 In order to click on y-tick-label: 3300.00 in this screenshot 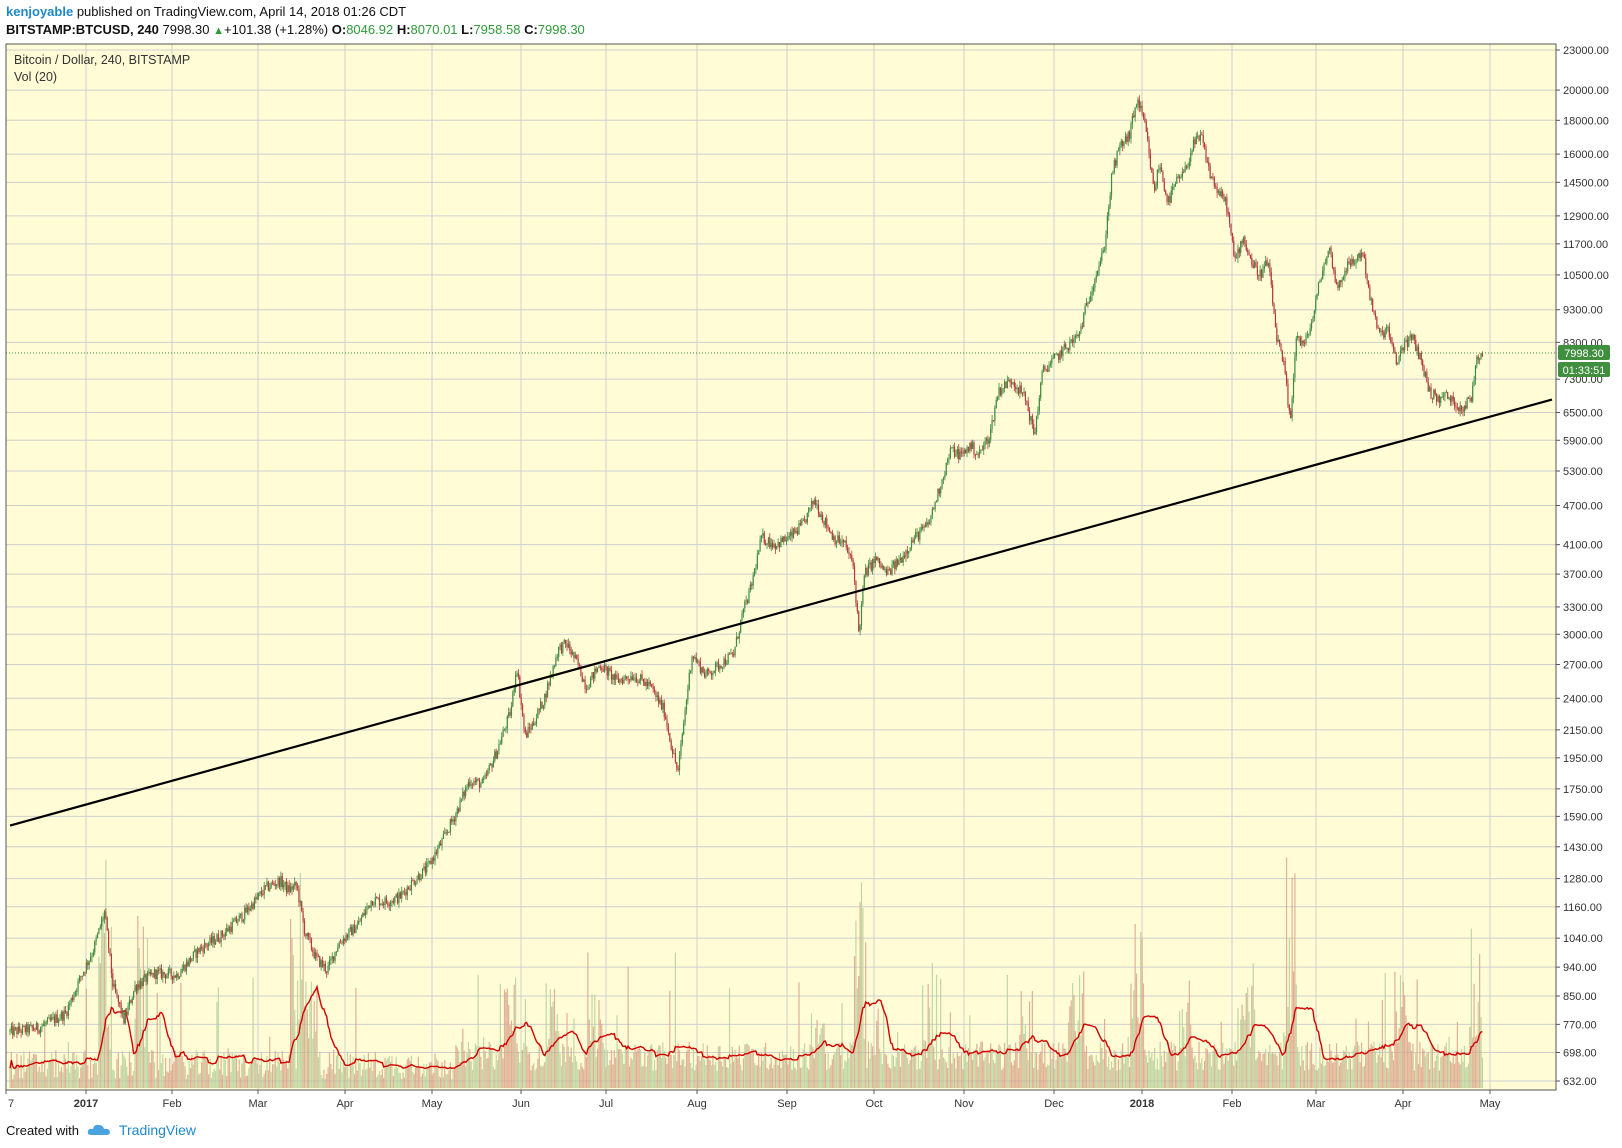, I will do `click(1583, 608)`.